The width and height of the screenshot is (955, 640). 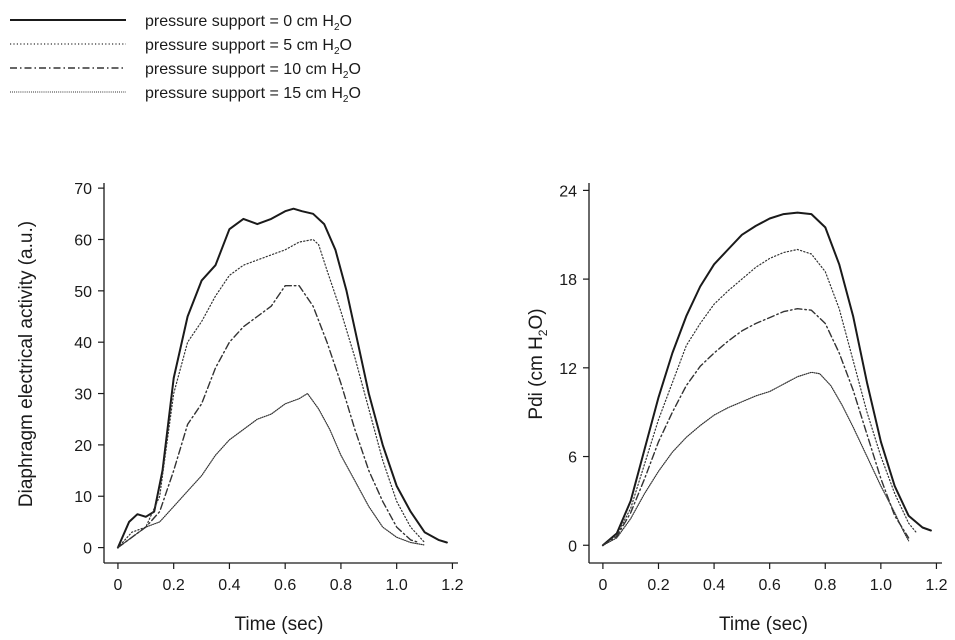 What do you see at coordinates (538, 363) in the screenshot?
I see `y-axis-label: Pdi (cm H2O)` at bounding box center [538, 363].